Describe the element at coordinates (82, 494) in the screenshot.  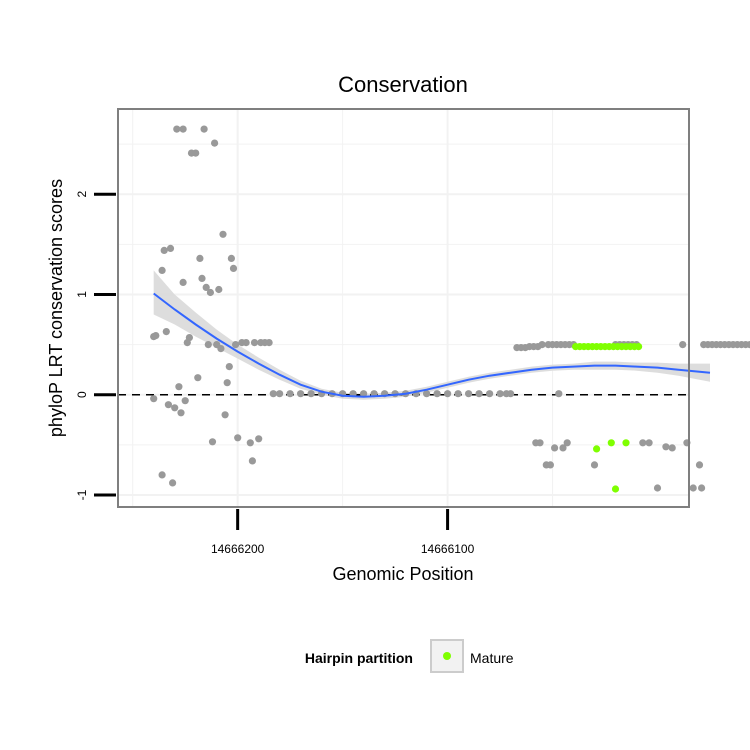
I see `y-tick-label: -1` at that location.